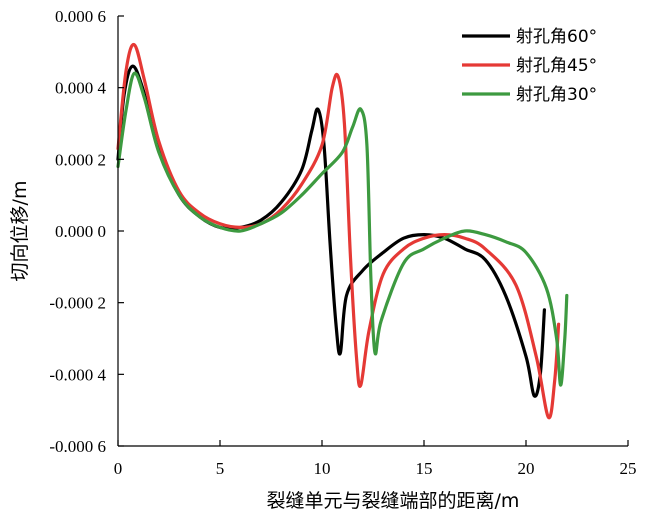 The height and width of the screenshot is (518, 650). I want to click on legend-label: 射孔角60°, so click(556, 37).